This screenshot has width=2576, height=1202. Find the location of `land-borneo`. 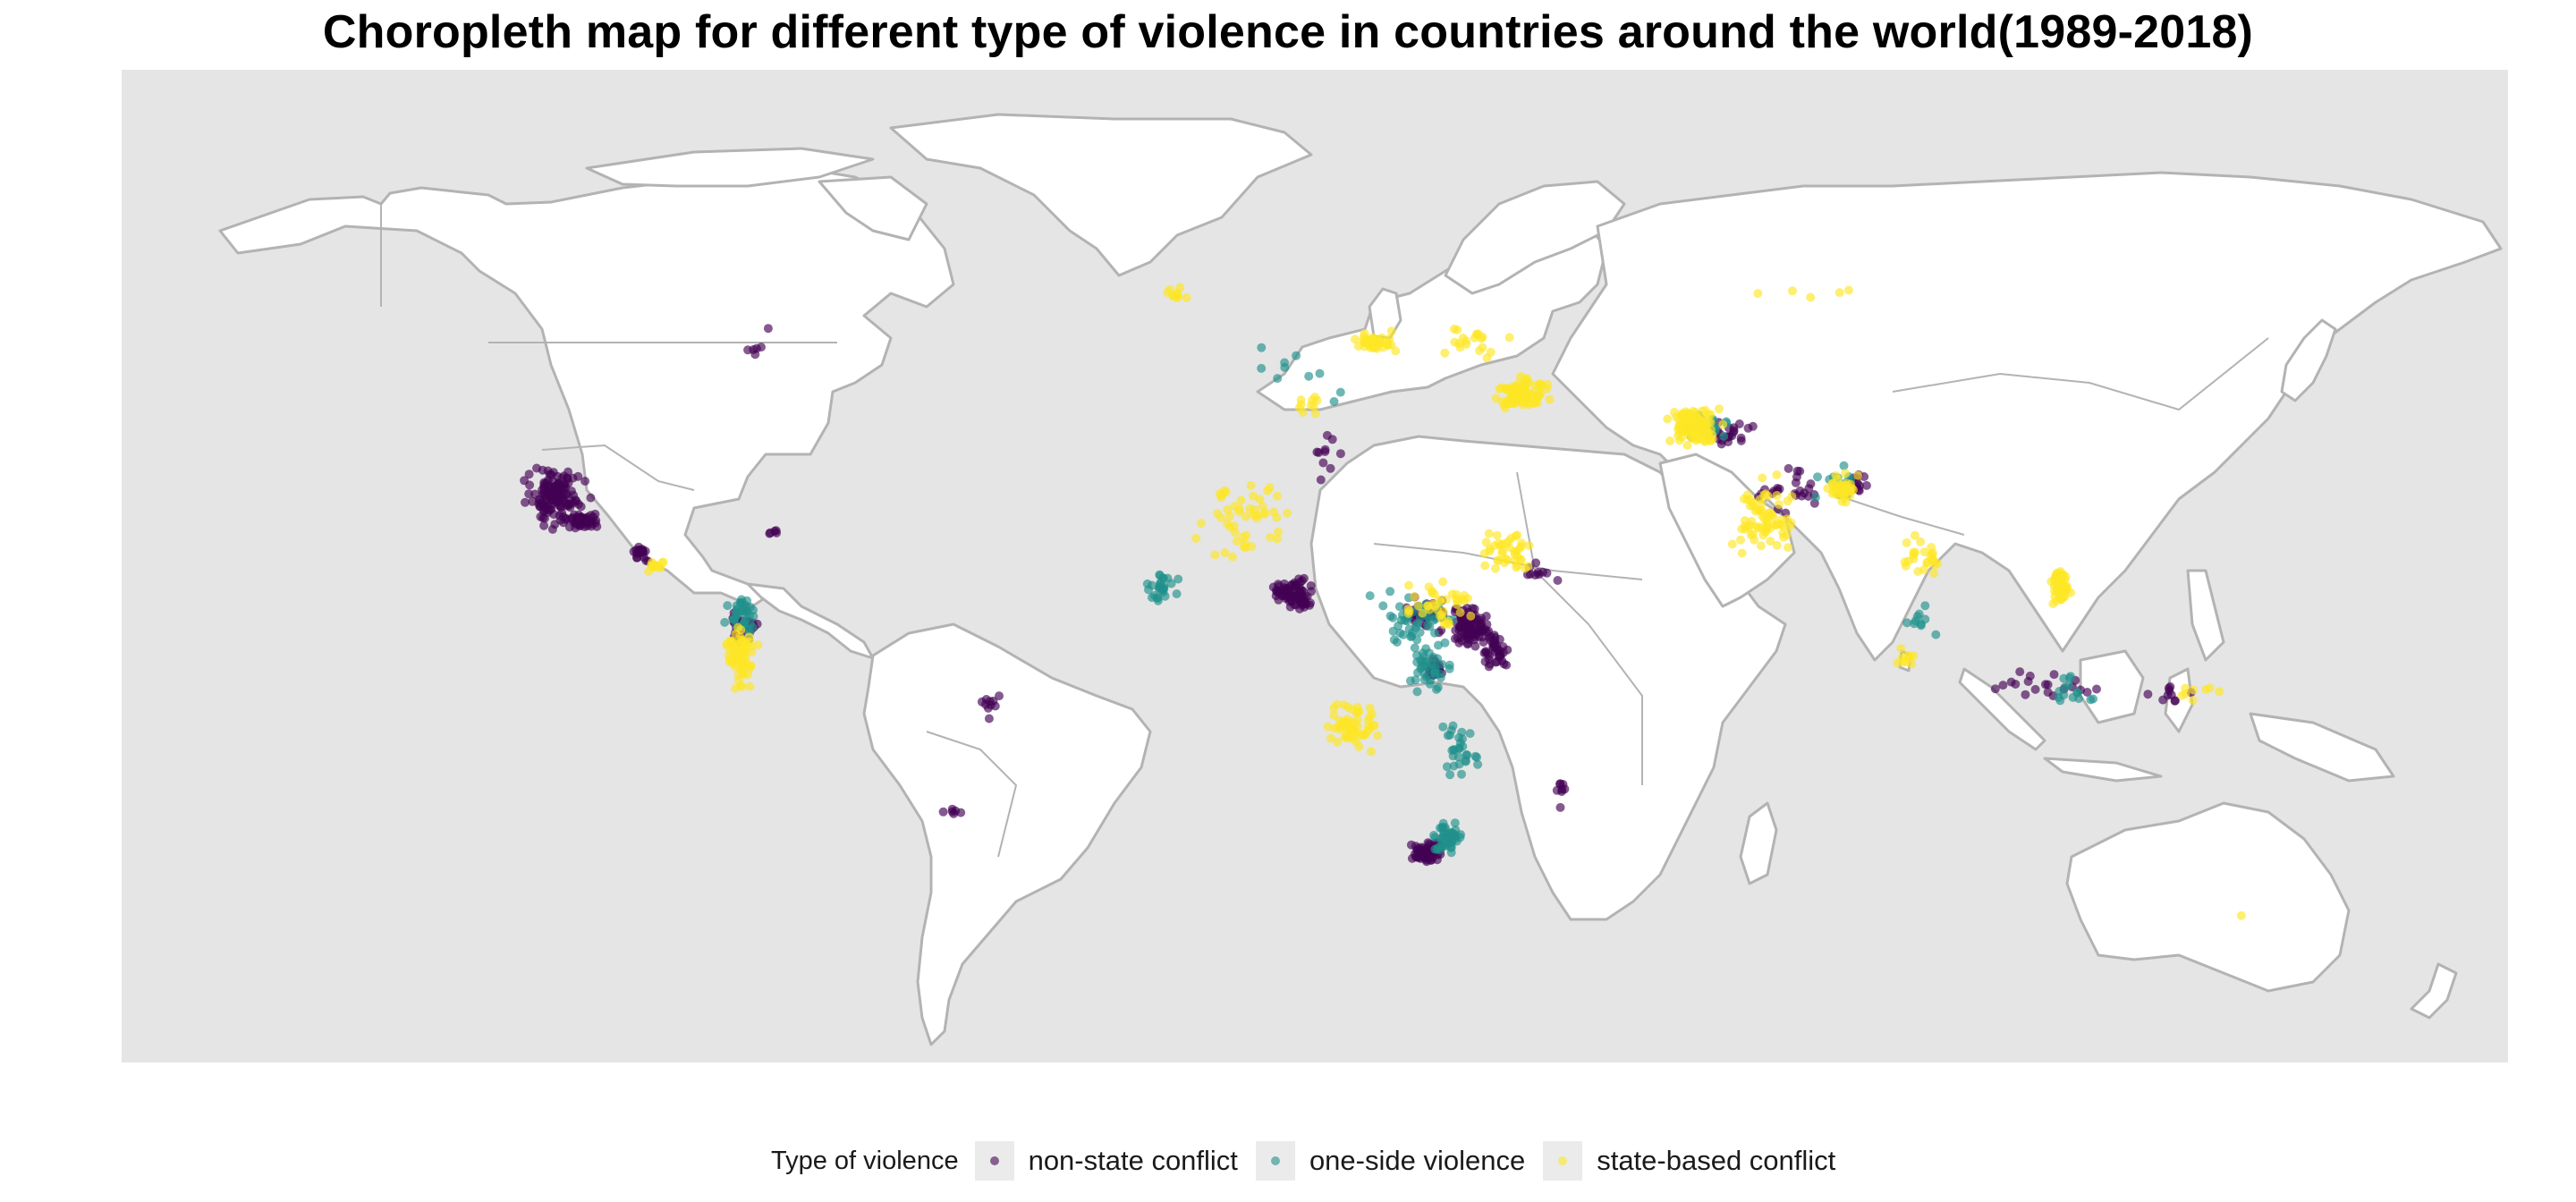

land-borneo is located at coordinates (2112, 686).